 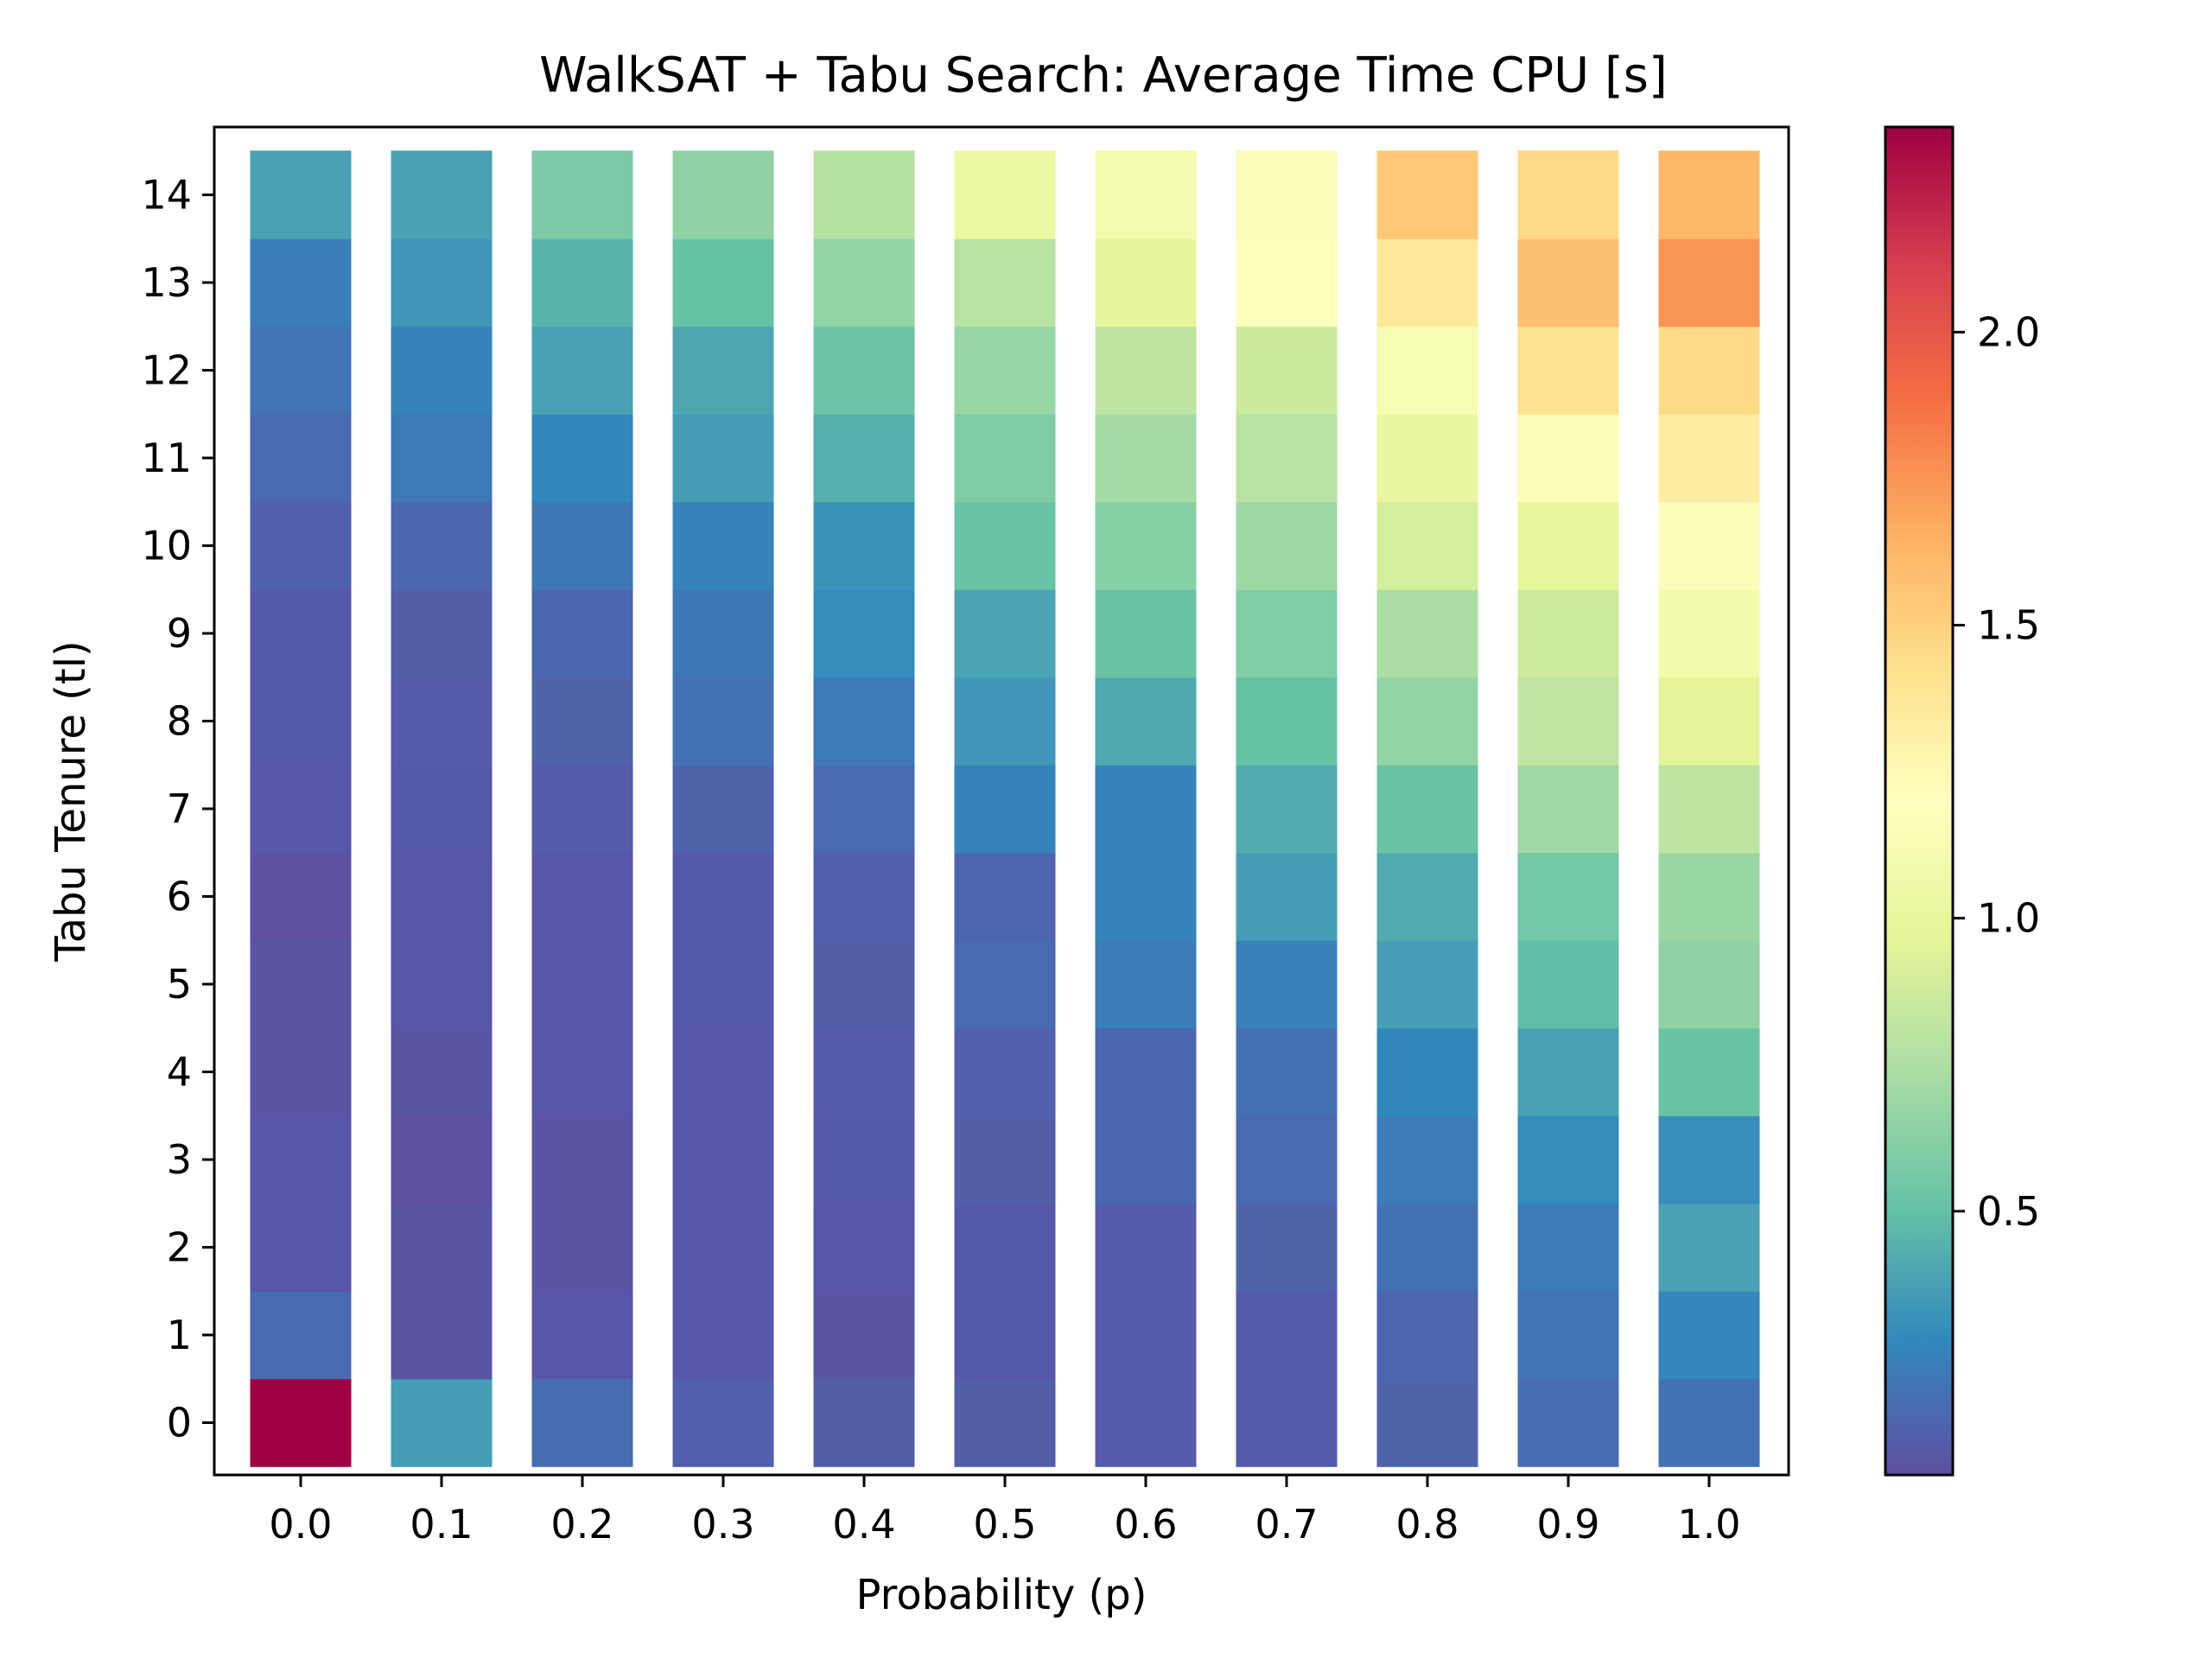 What do you see at coordinates (1427, 370) in the screenshot?
I see `heatmap-cell-r12-c8` at bounding box center [1427, 370].